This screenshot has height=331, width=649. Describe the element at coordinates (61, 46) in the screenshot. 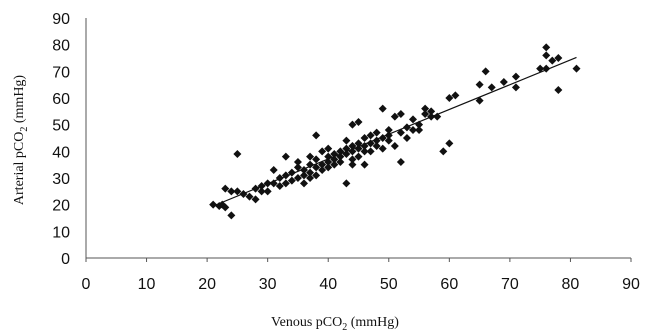

I see `y-tick-label: 80` at that location.